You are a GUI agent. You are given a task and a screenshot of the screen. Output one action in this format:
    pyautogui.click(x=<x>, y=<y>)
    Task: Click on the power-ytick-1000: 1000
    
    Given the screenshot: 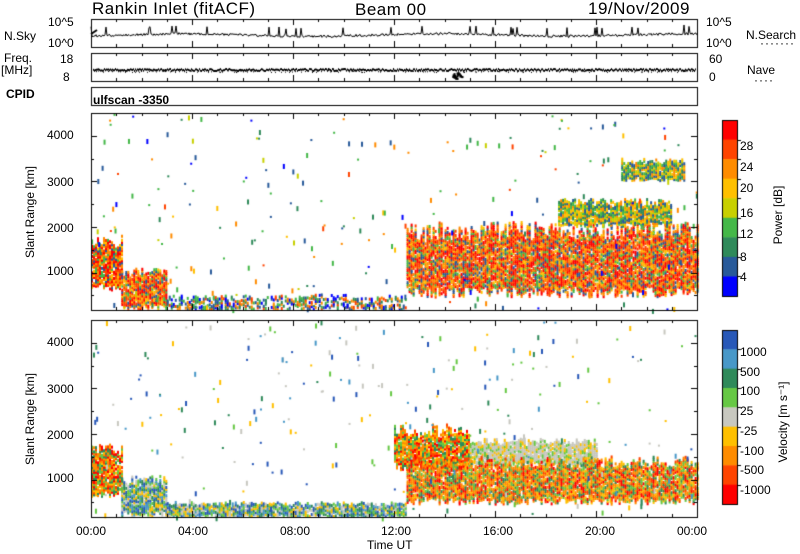 What is the action you would take?
    pyautogui.click(x=60, y=271)
    